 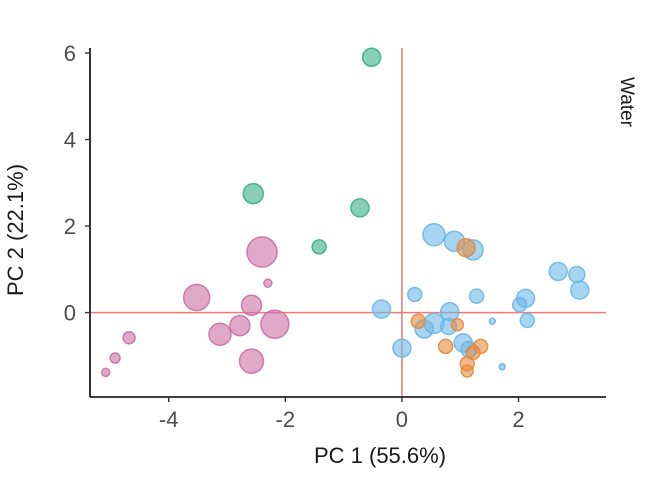 What do you see at coordinates (402, 419) in the screenshot?
I see `x-tick-label: 0` at bounding box center [402, 419].